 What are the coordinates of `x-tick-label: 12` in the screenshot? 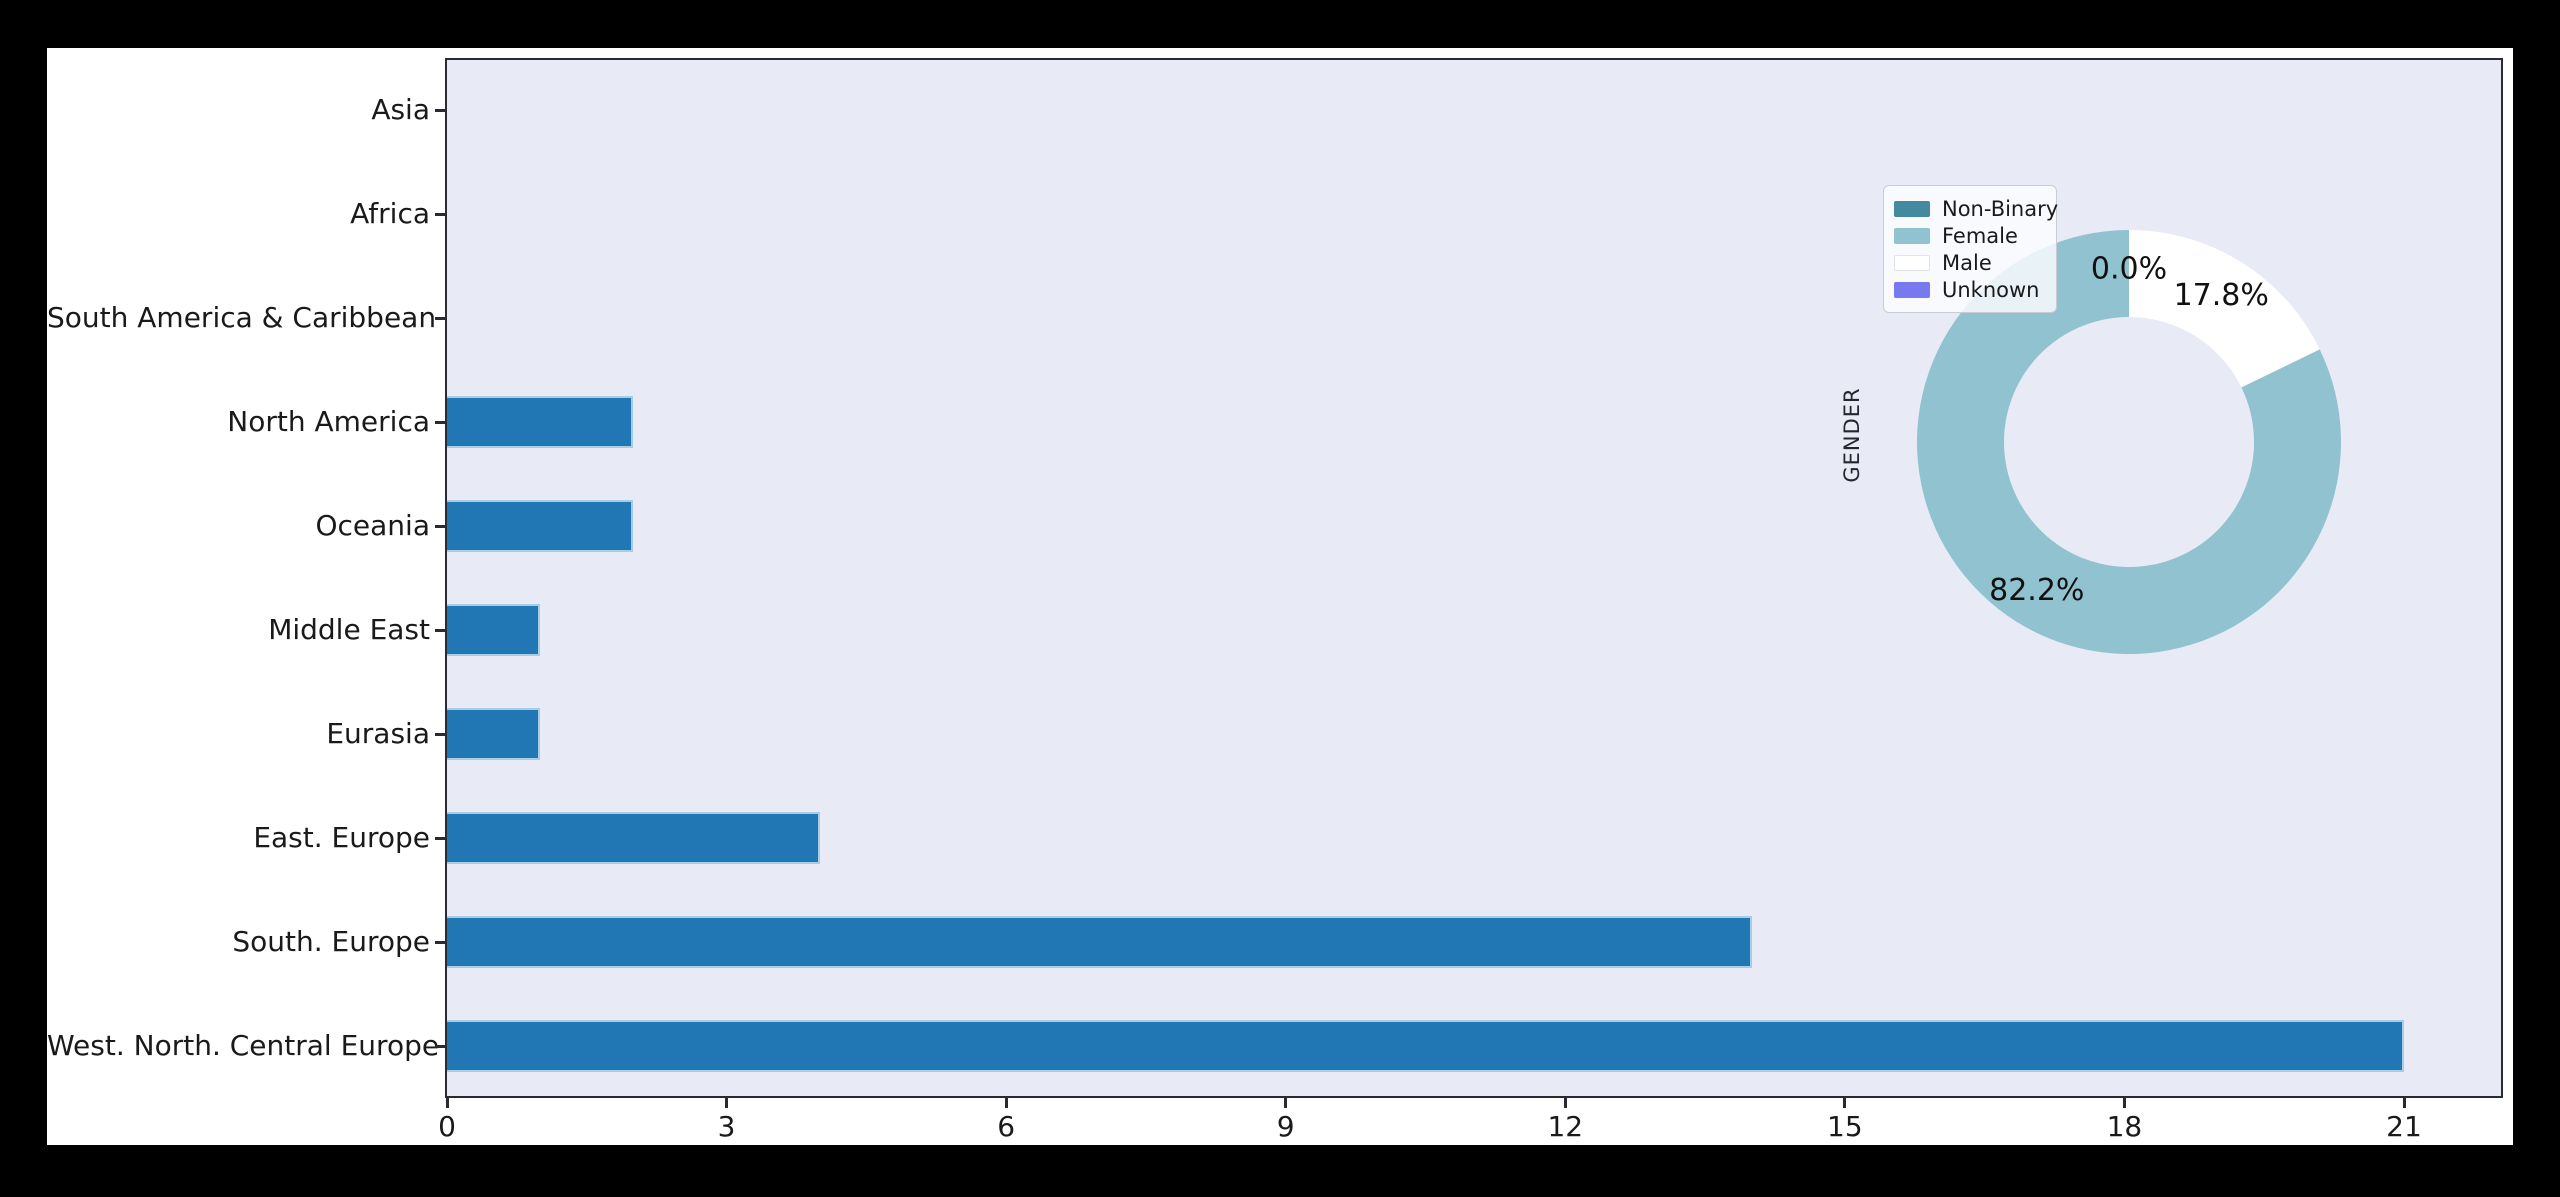 It's located at (1565, 1126).